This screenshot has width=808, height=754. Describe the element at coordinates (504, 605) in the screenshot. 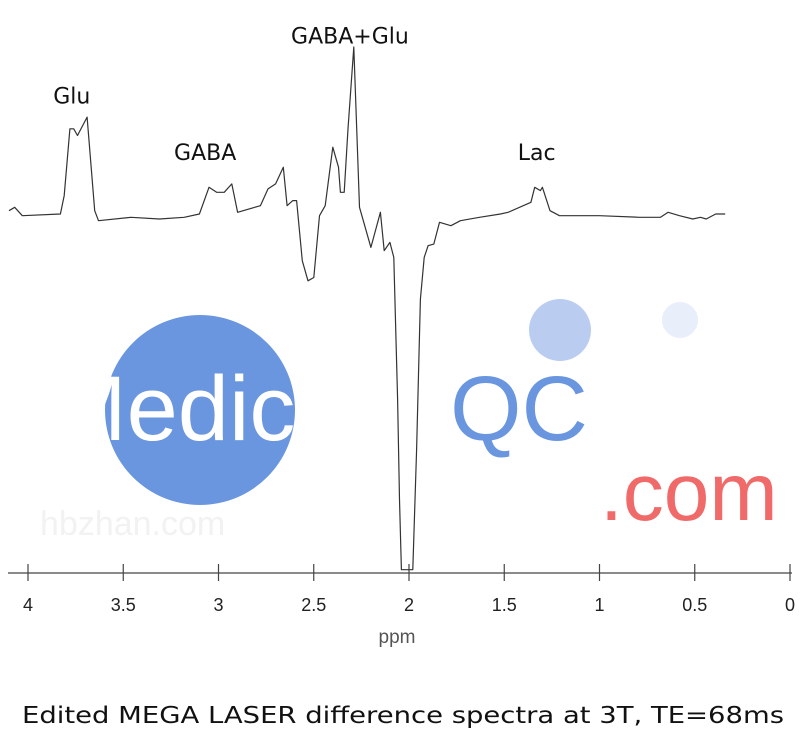

I see `x-tick-label: 1.5` at that location.